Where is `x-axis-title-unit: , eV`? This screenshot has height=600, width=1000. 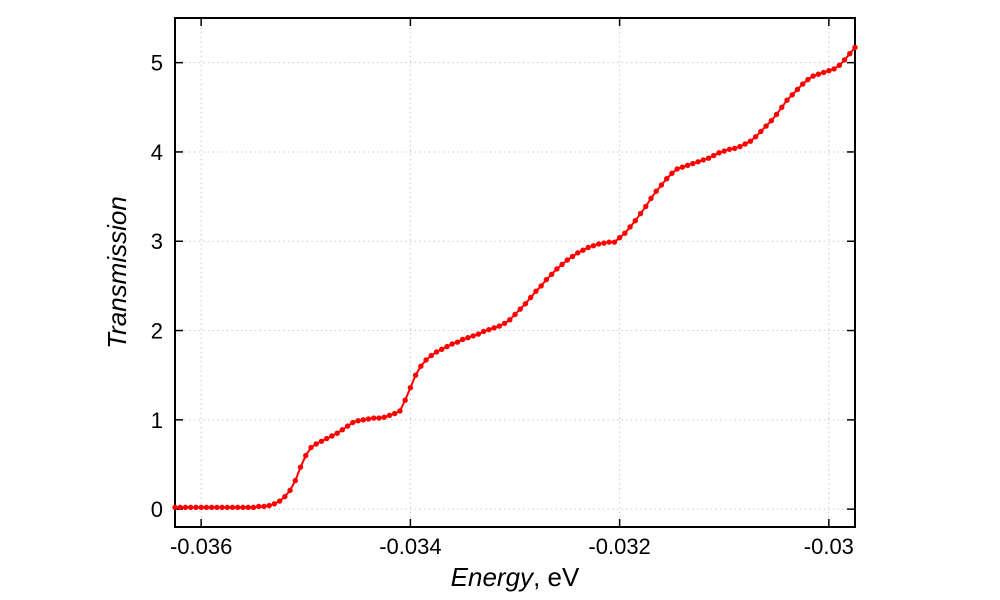 x-axis-title-unit: , eV is located at coordinates (556, 577).